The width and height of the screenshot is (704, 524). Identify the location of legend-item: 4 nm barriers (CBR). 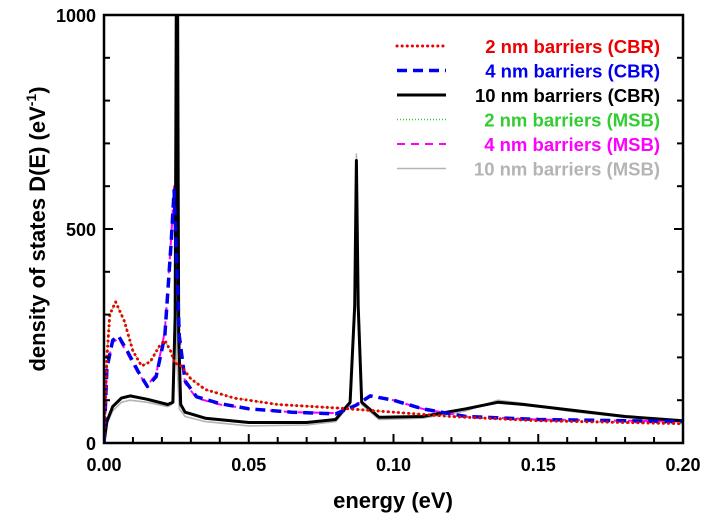
(528, 71).